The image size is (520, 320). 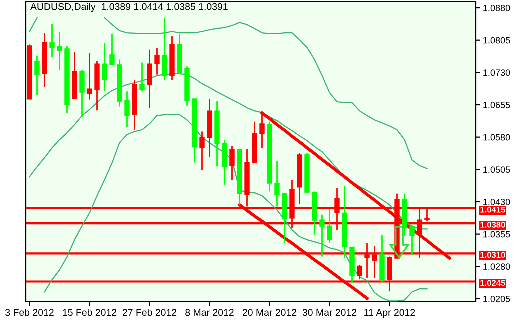 I want to click on y-tick-label: 1.0280, so click(x=497, y=267).